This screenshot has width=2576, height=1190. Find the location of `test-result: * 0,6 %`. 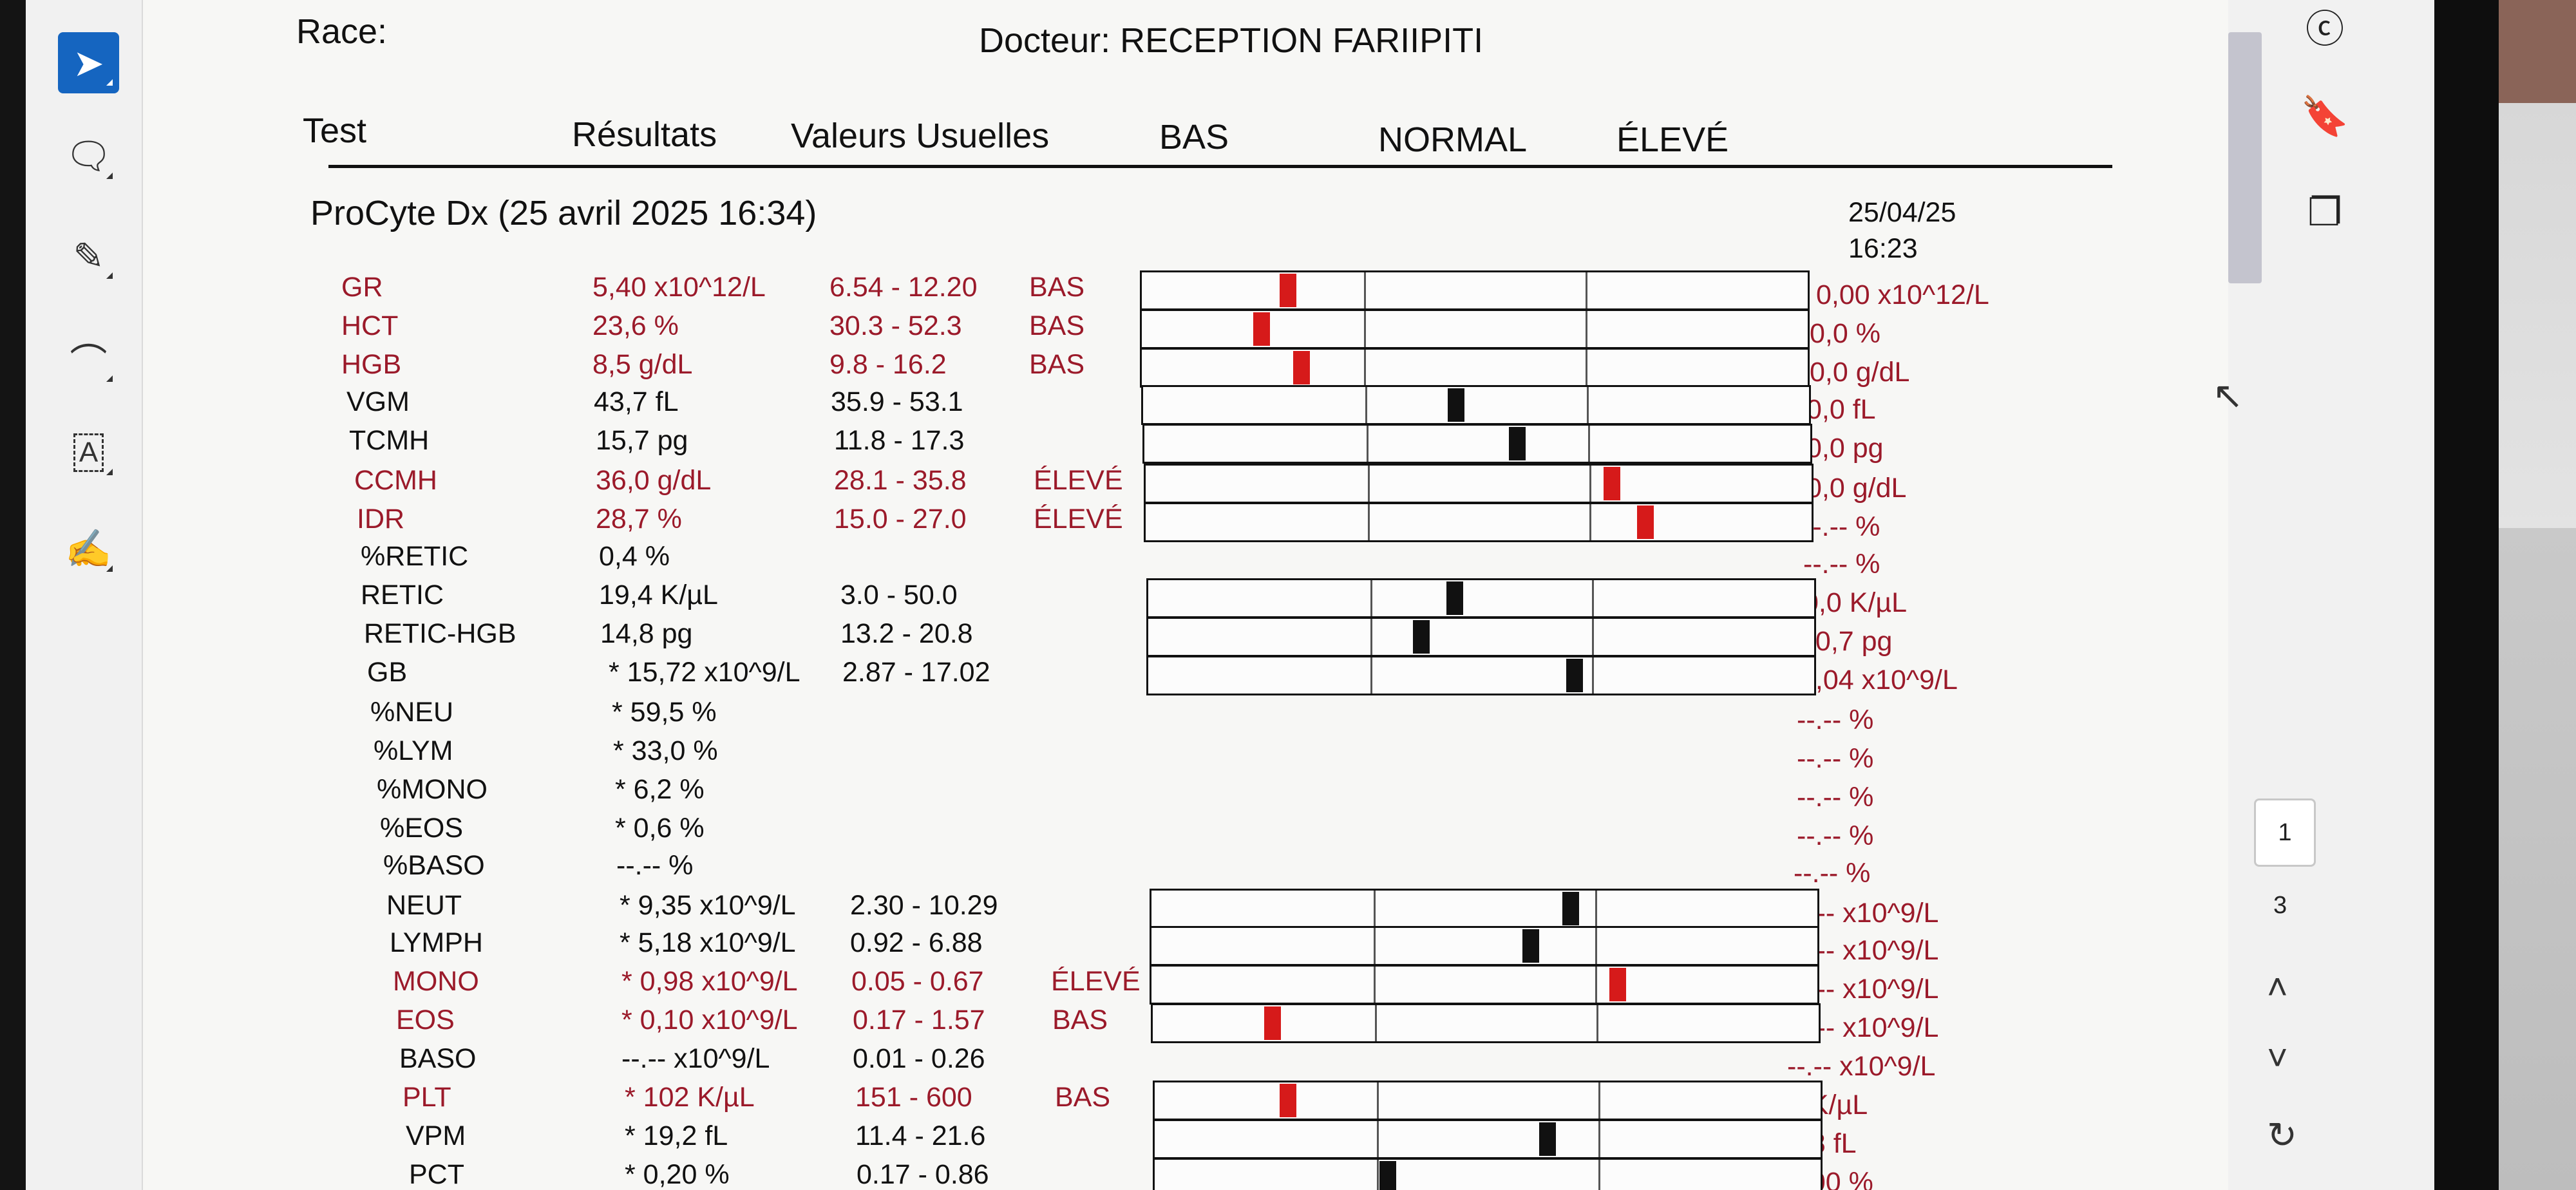

test-result: * 0,6 % is located at coordinates (660, 829).